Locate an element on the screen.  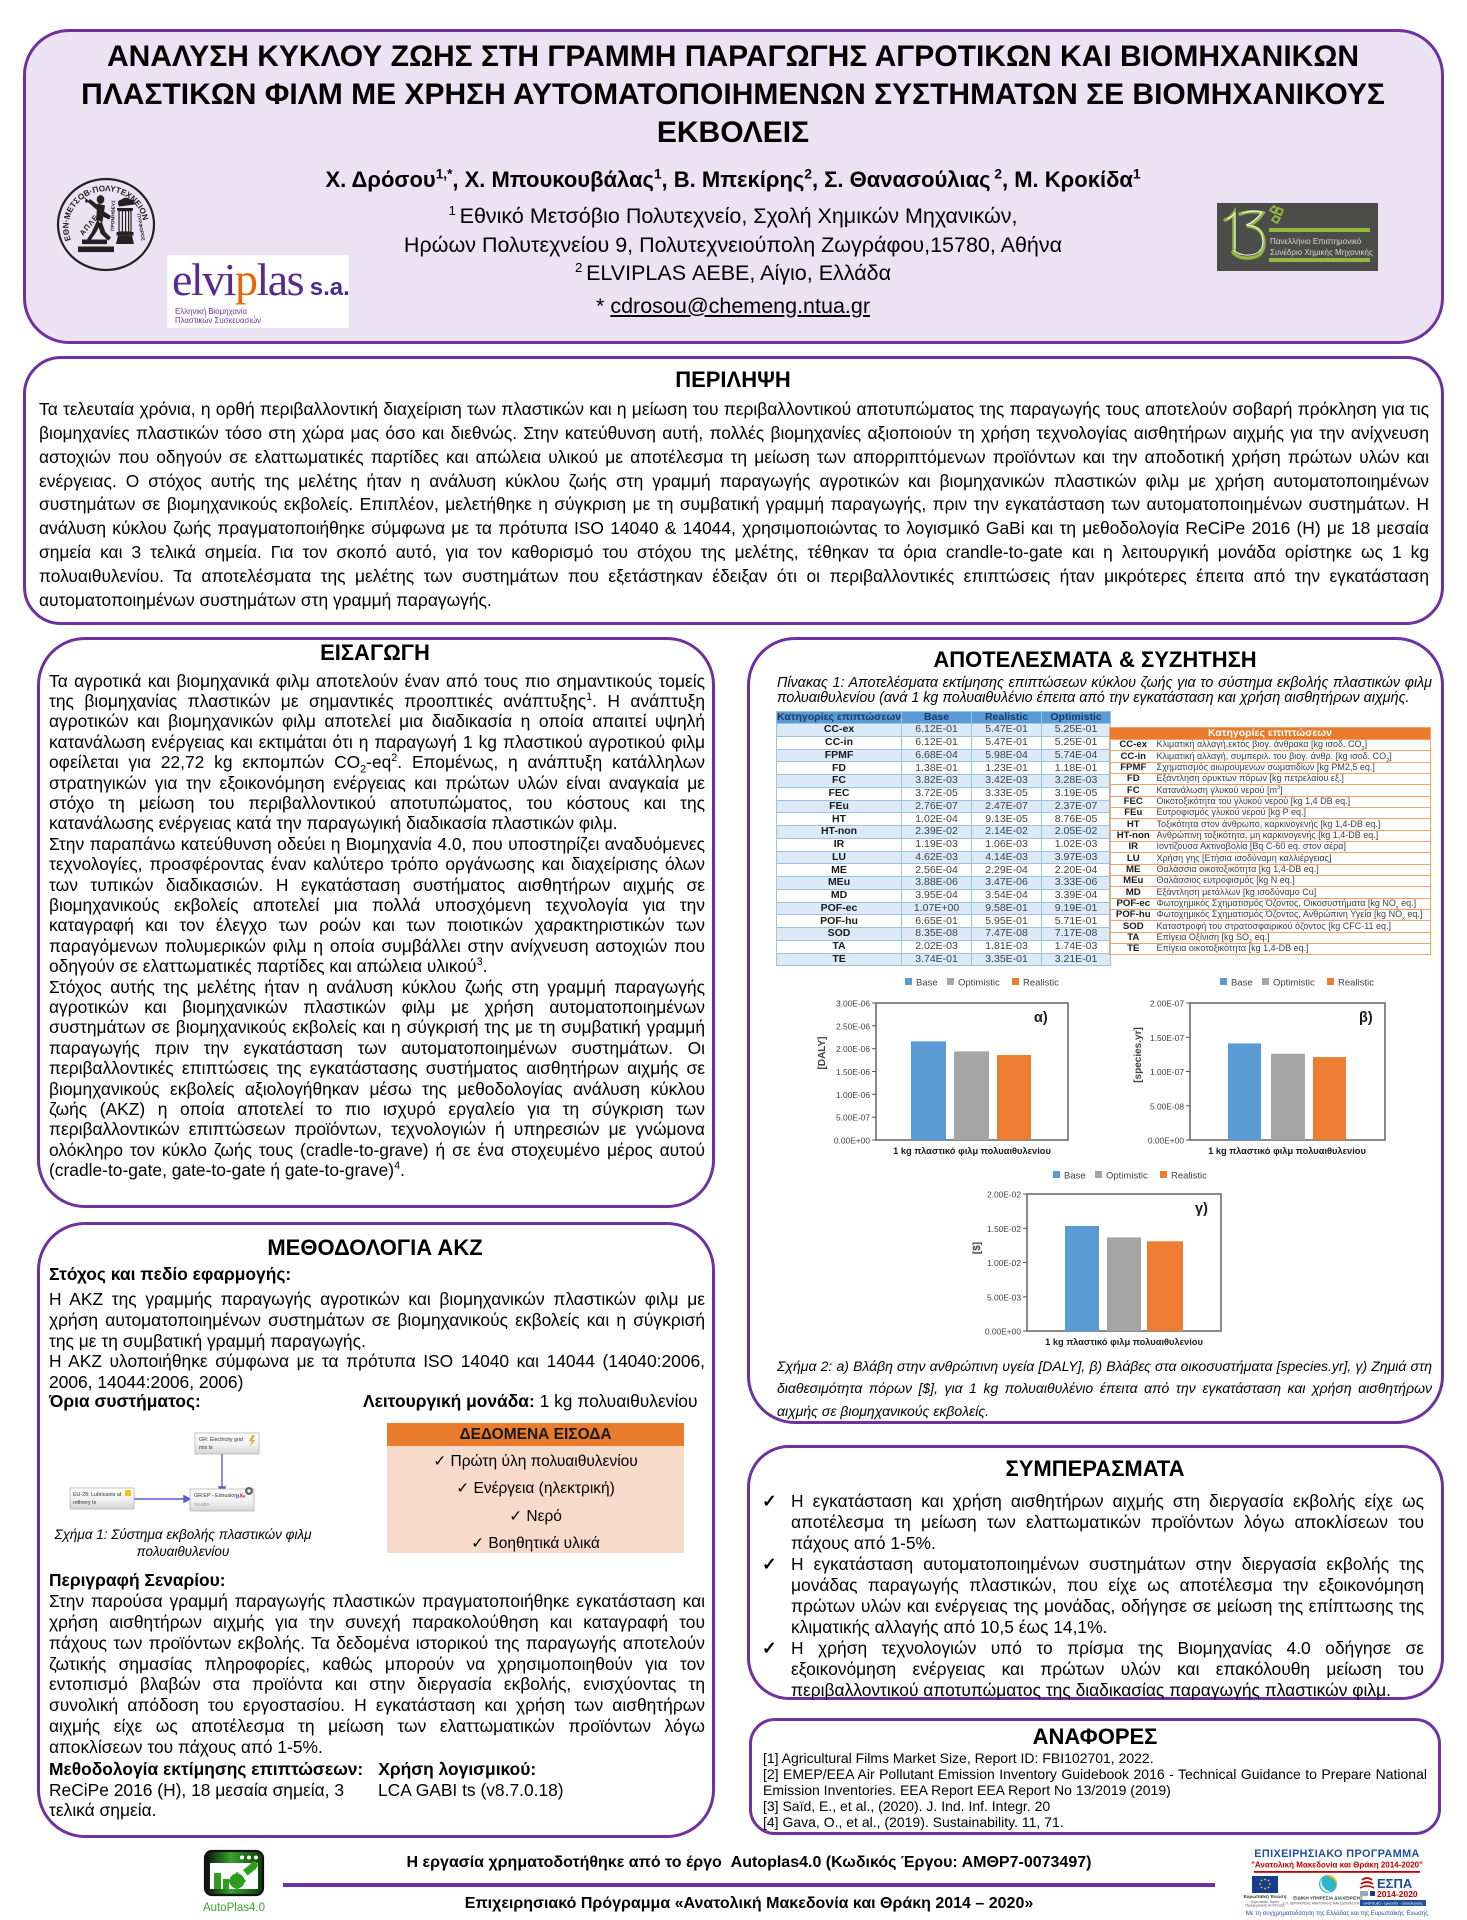
svg-text: <u-so> is located at coordinates (202, 1505).